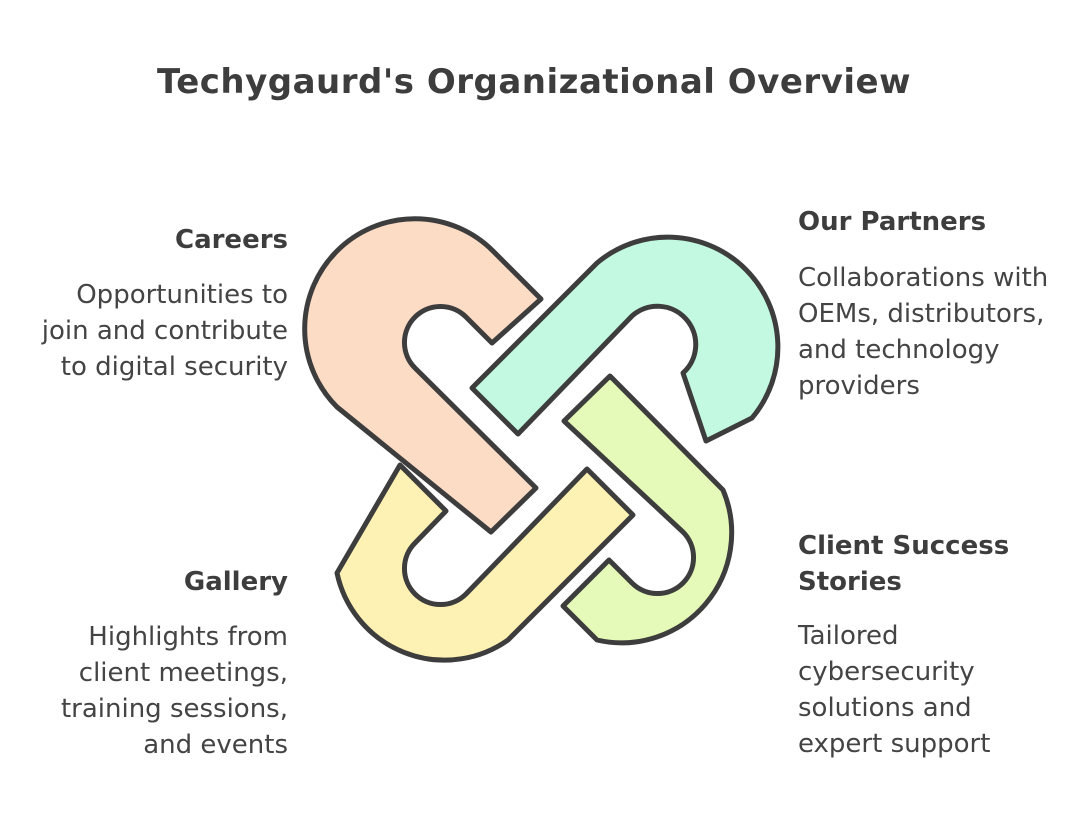  Describe the element at coordinates (423, 375) in the screenshot. I see `careers-knot-piece` at that location.